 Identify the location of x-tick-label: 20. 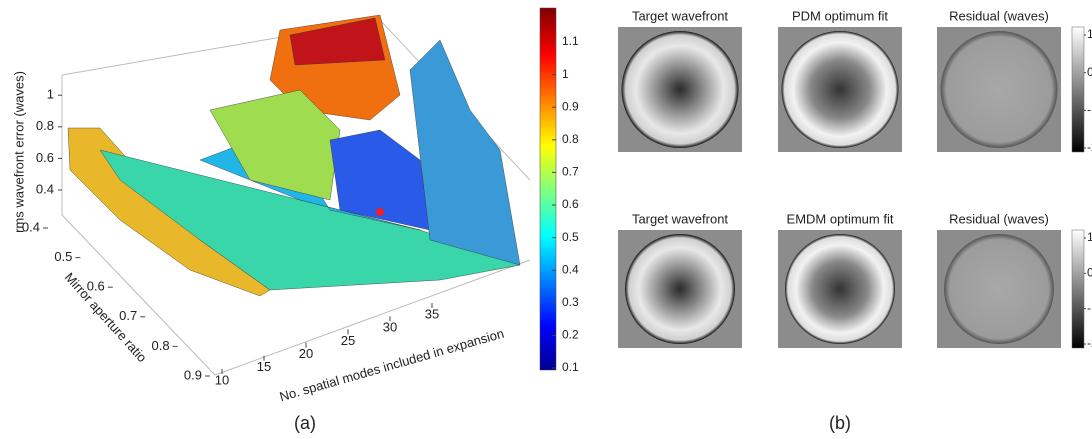
(306, 353).